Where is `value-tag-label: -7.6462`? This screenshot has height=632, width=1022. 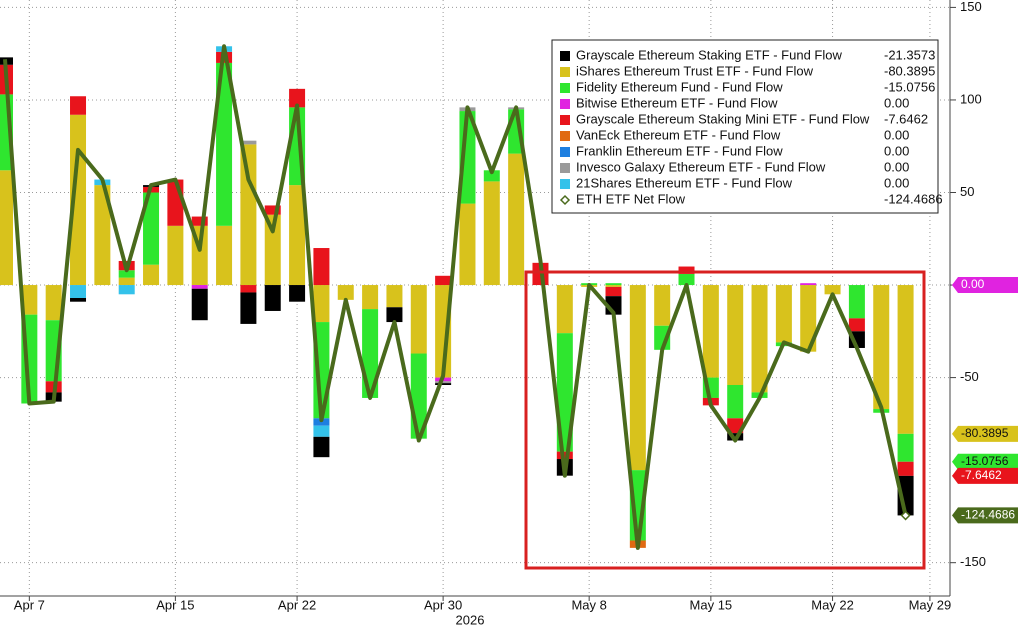 value-tag-label: -7.6462 is located at coordinates (981, 475).